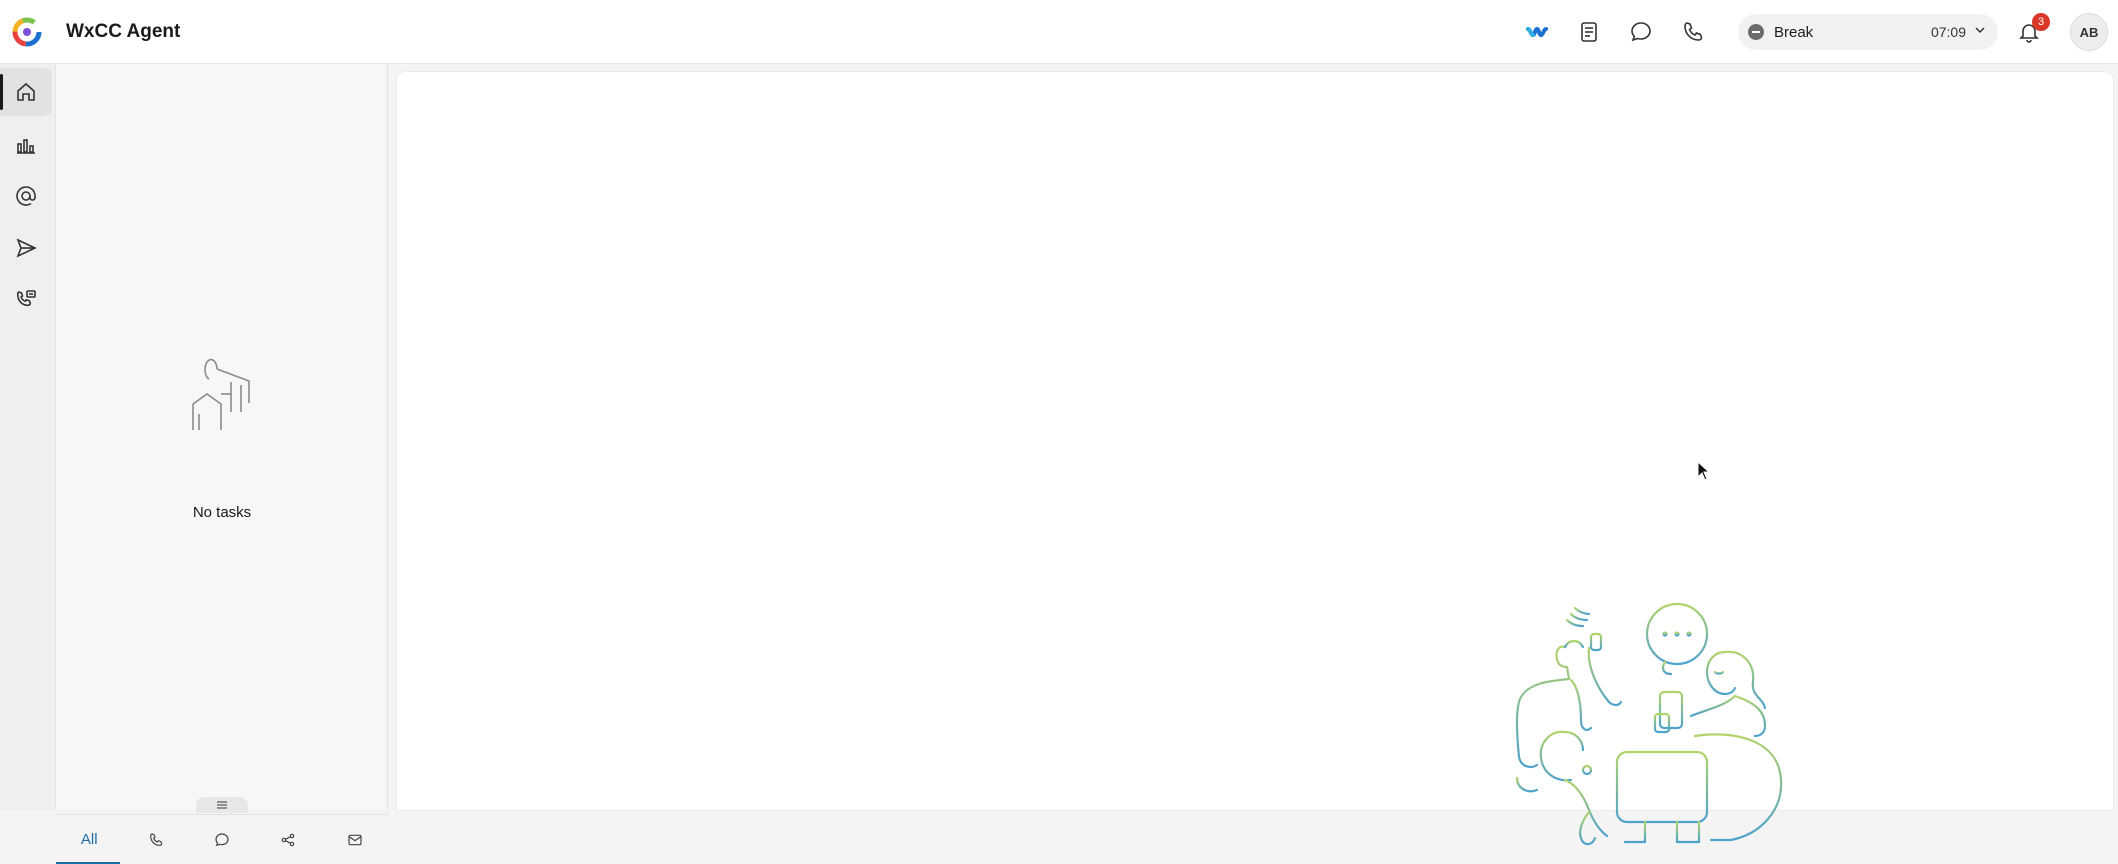 Image resolution: width=2118 pixels, height=864 pixels. I want to click on notes-icon, so click(1589, 32).